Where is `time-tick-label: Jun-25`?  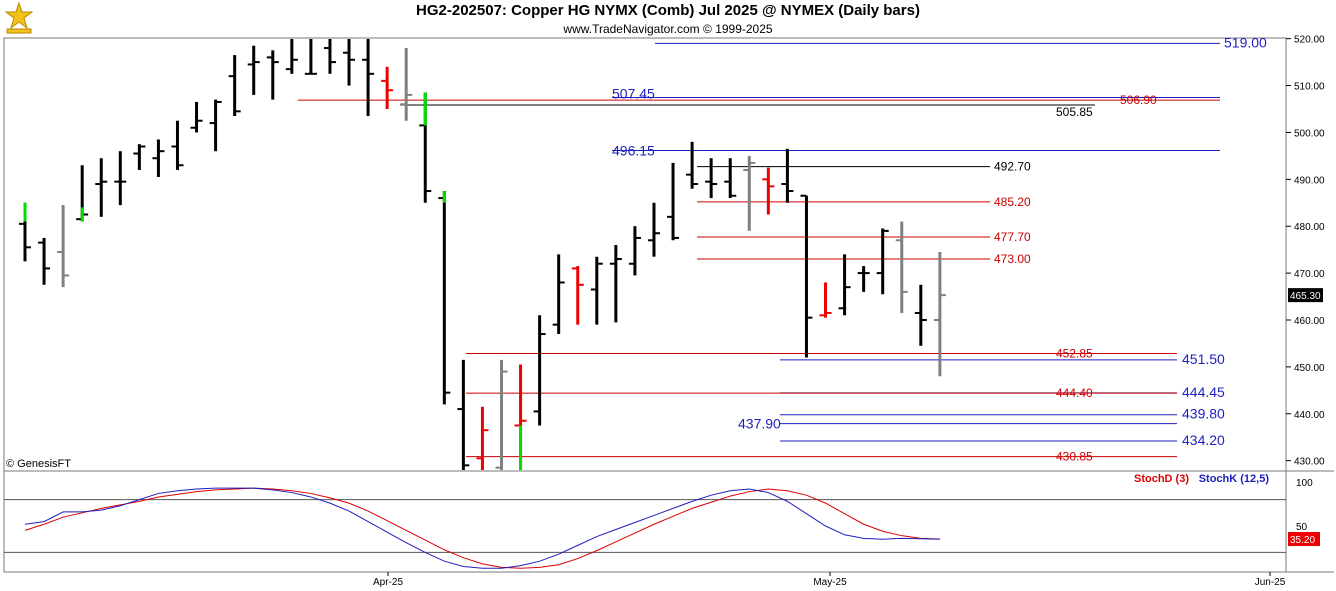 time-tick-label: Jun-25 is located at coordinates (1270, 582).